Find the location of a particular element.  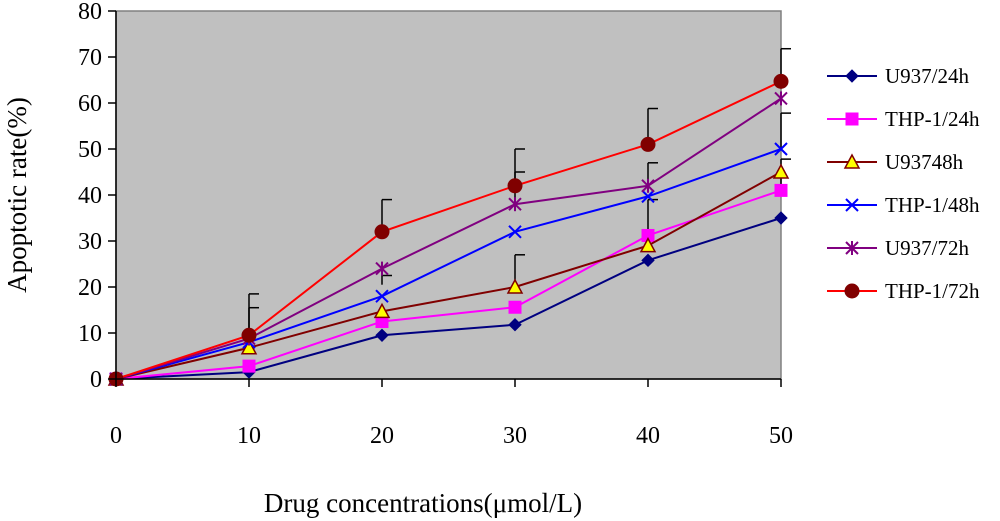

legend-item: U93748h is located at coordinates (895, 162).